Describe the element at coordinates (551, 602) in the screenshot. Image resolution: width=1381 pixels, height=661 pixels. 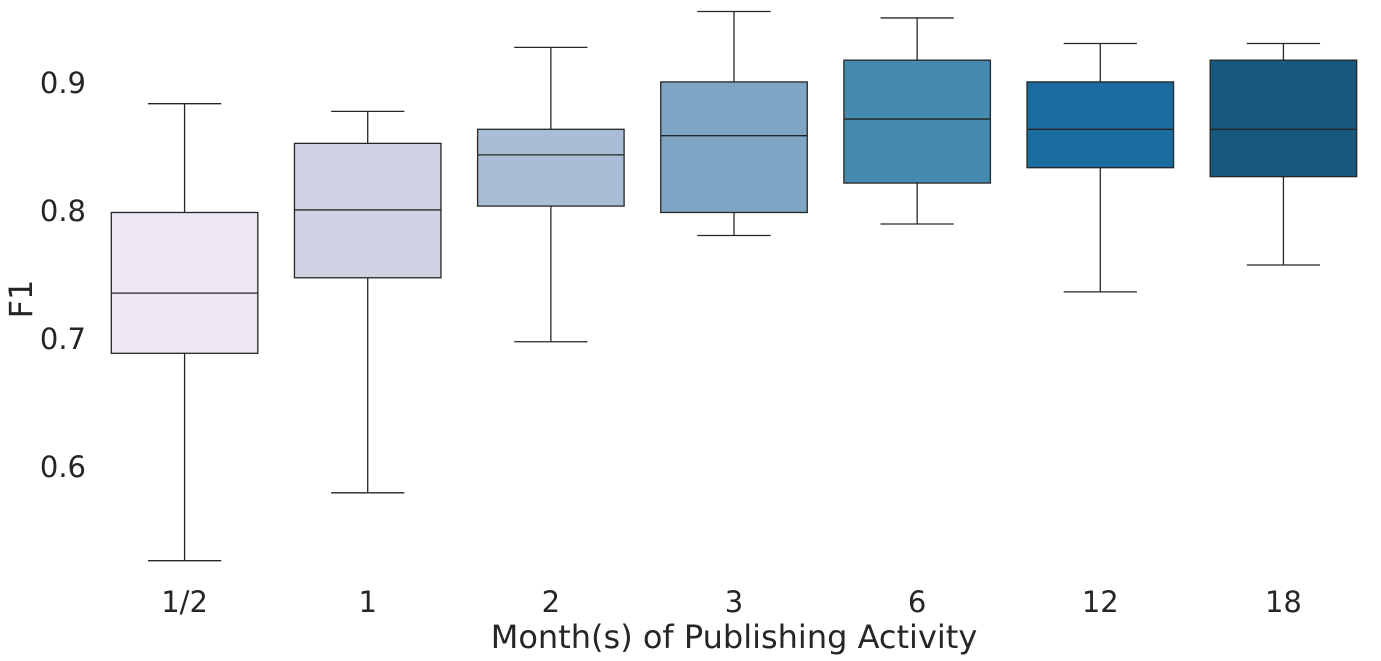
I see `x-tick-label: 2` at that location.